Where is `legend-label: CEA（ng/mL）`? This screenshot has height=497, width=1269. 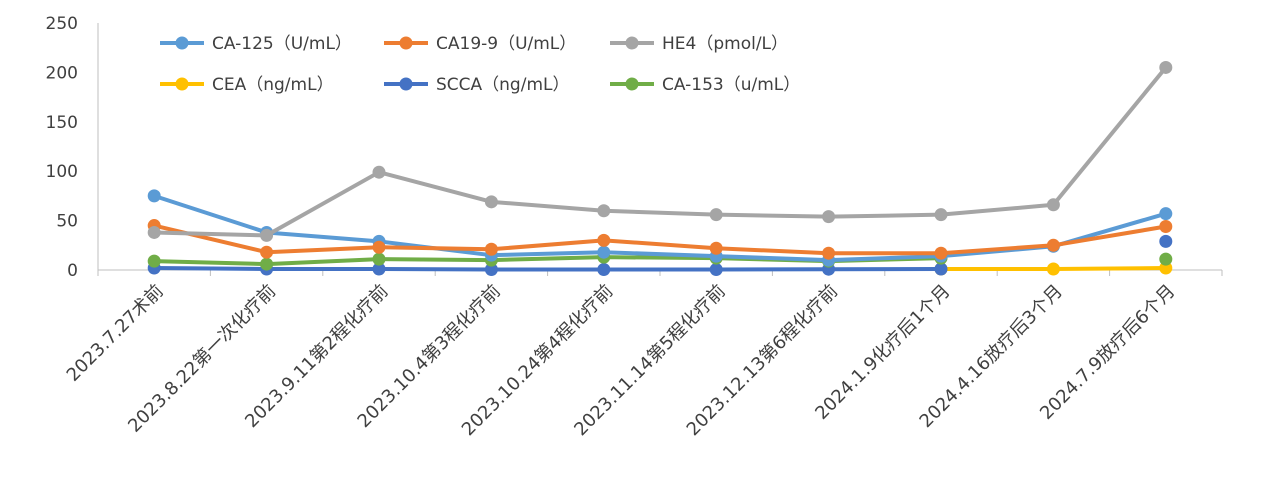
legend-label: CEA（ng/mL） is located at coordinates (273, 85).